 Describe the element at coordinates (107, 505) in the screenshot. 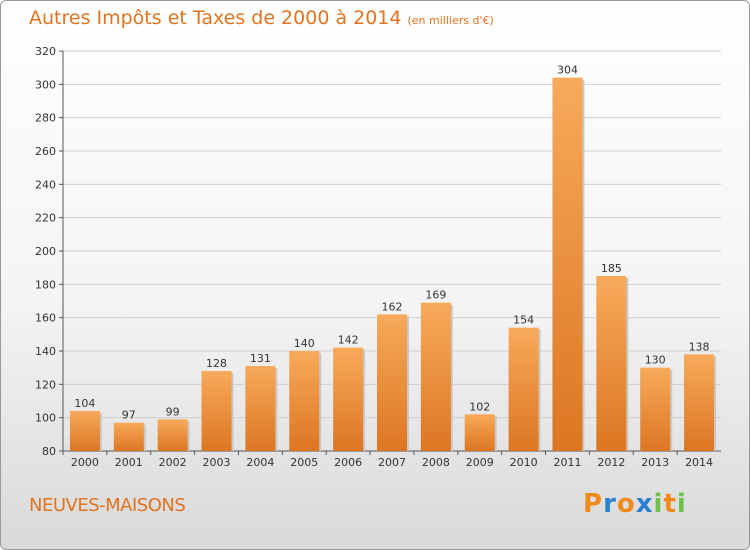

I see `city-name: NEUVES-MAISONS` at that location.